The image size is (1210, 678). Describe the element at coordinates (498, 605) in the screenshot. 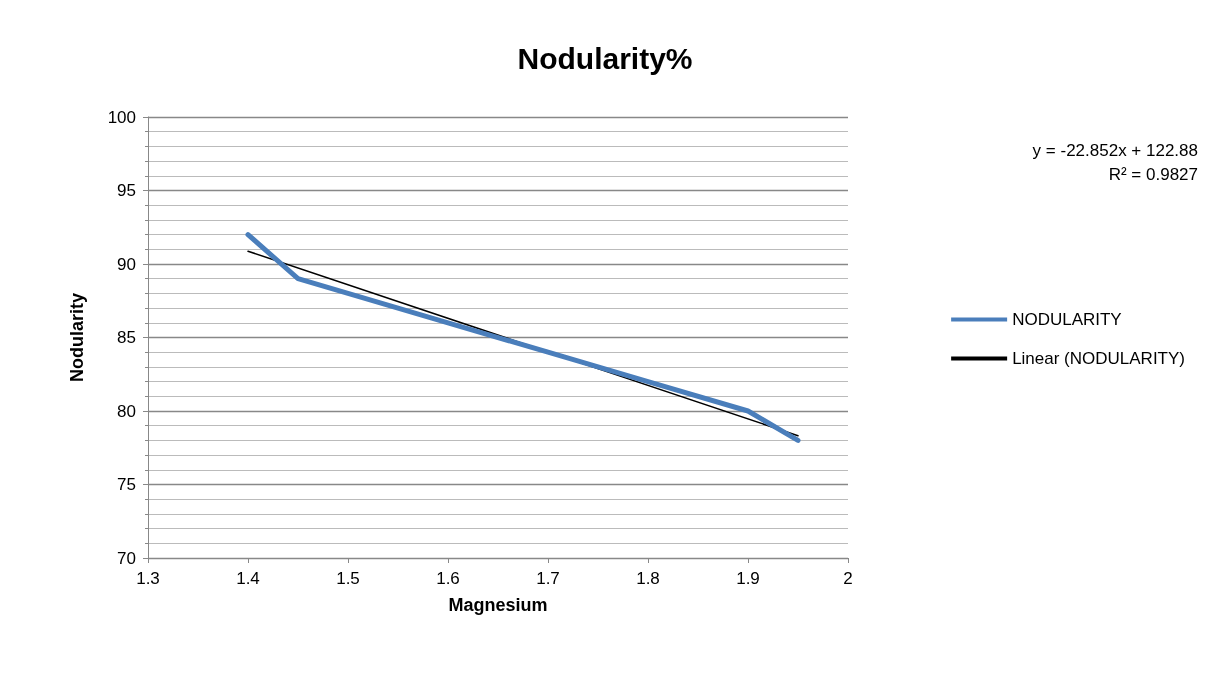

I see `x-axis-title: Magnesium` at that location.